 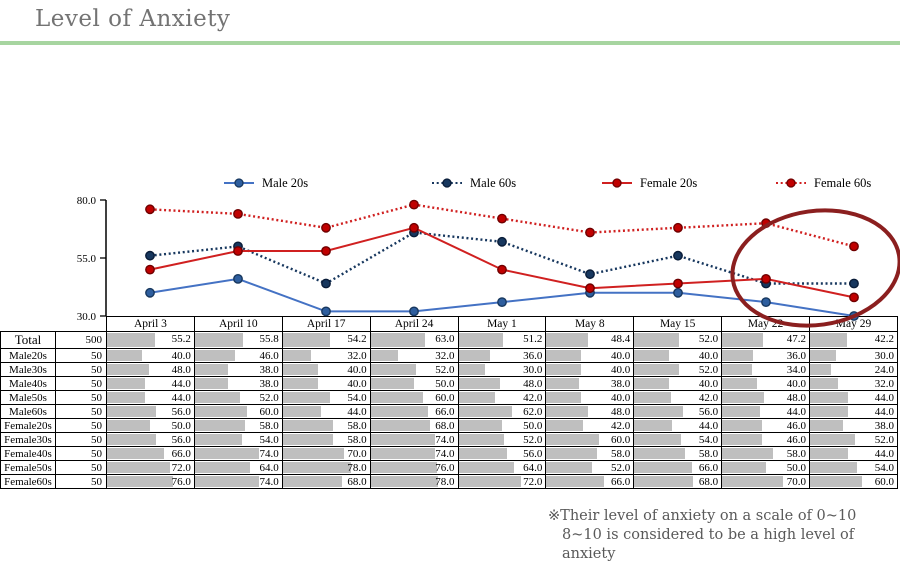 I want to click on legend-marker-icon, so click(x=447, y=183).